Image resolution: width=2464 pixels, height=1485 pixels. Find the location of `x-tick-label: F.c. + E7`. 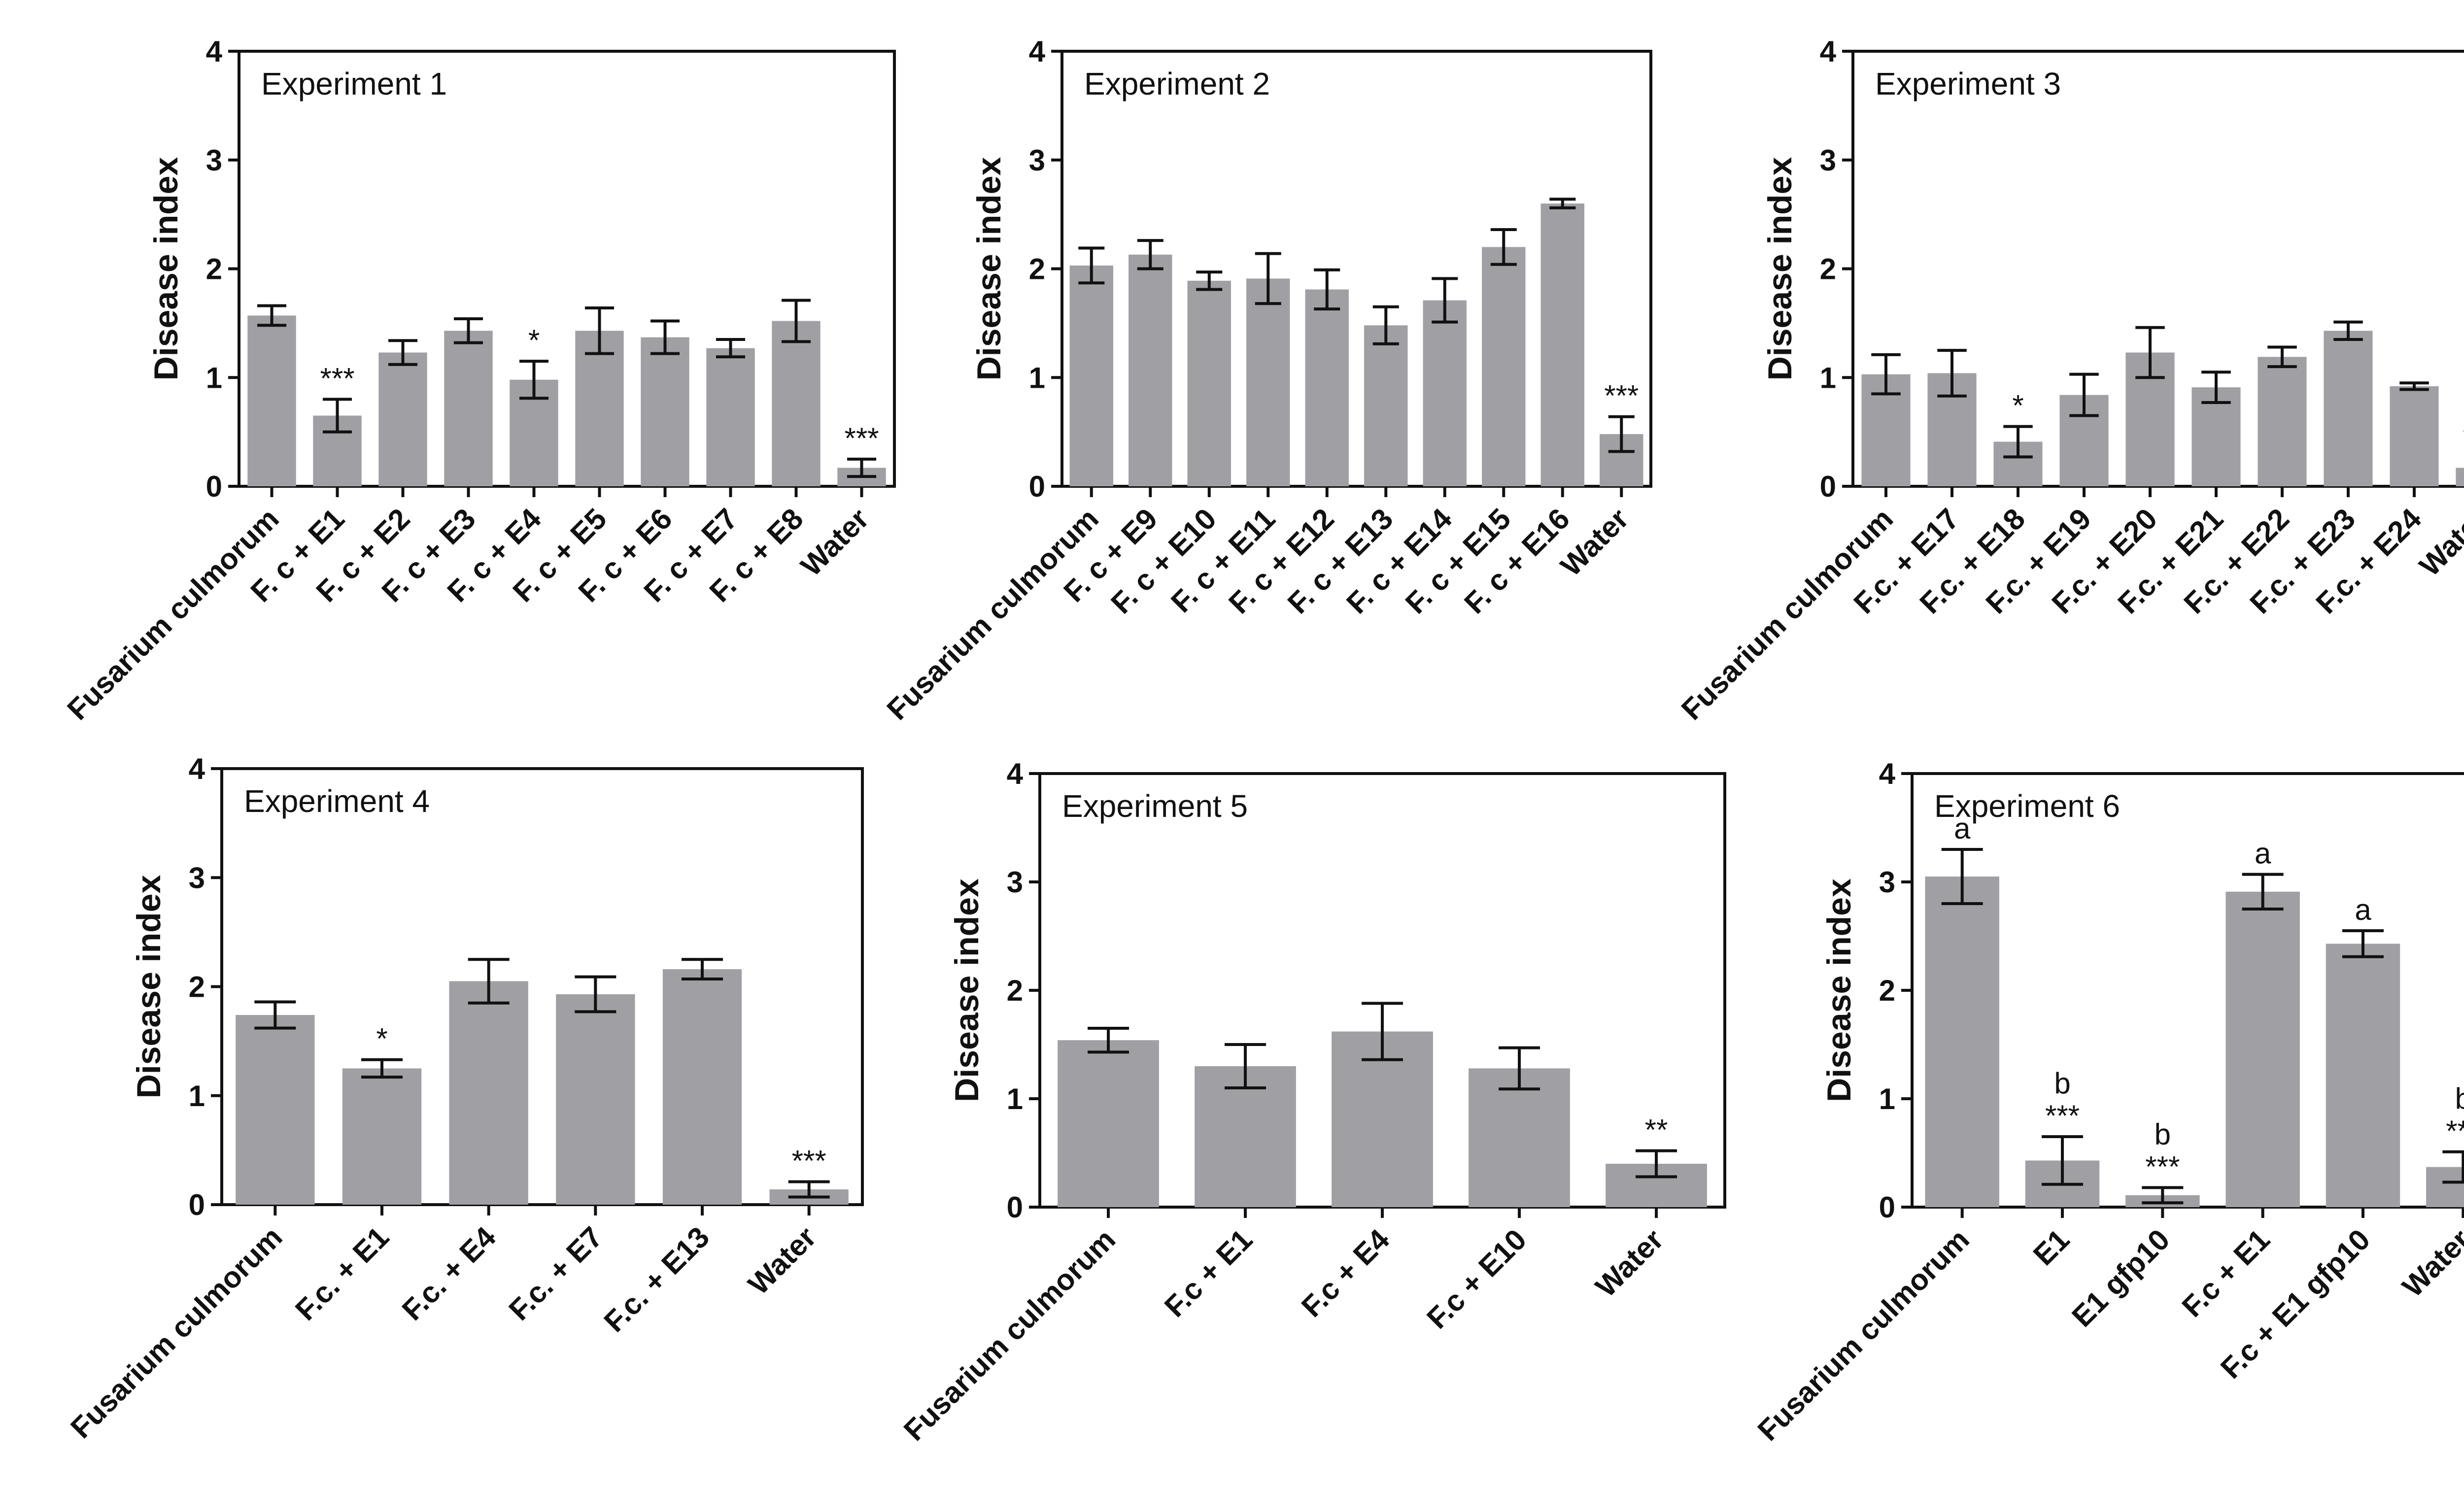

x-tick-label: F.c. + E7 is located at coordinates (556, 1274).